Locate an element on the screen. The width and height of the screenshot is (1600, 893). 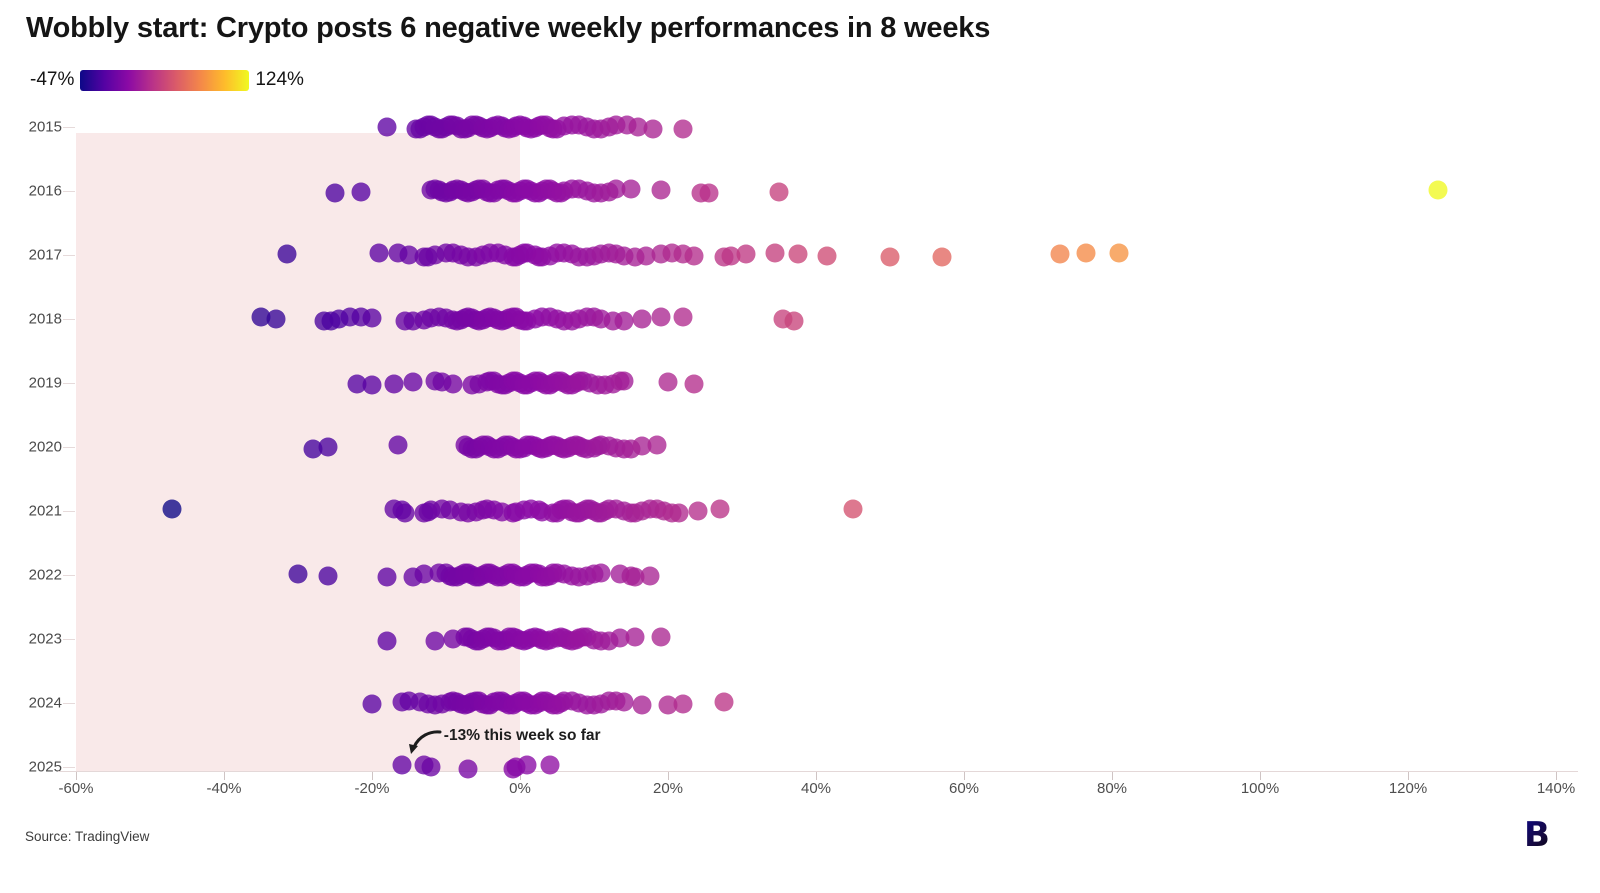
x-tick-label: -60% is located at coordinates (76, 788).